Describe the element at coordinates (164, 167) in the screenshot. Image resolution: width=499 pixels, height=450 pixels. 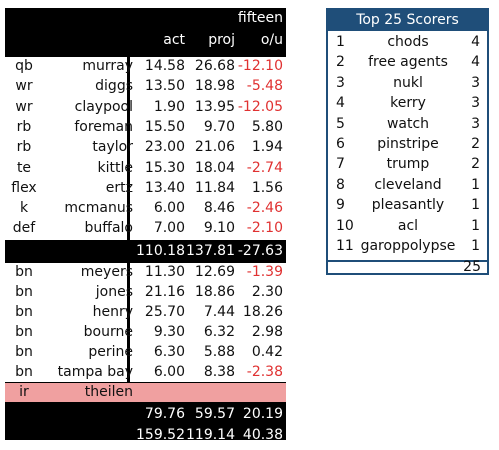
I see `player-act: 15.30` at that location.